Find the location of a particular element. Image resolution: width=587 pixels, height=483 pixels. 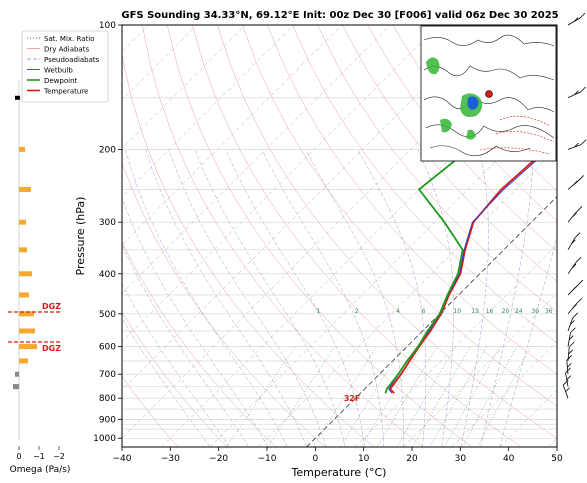

legend-box is located at coordinates (65, 66).